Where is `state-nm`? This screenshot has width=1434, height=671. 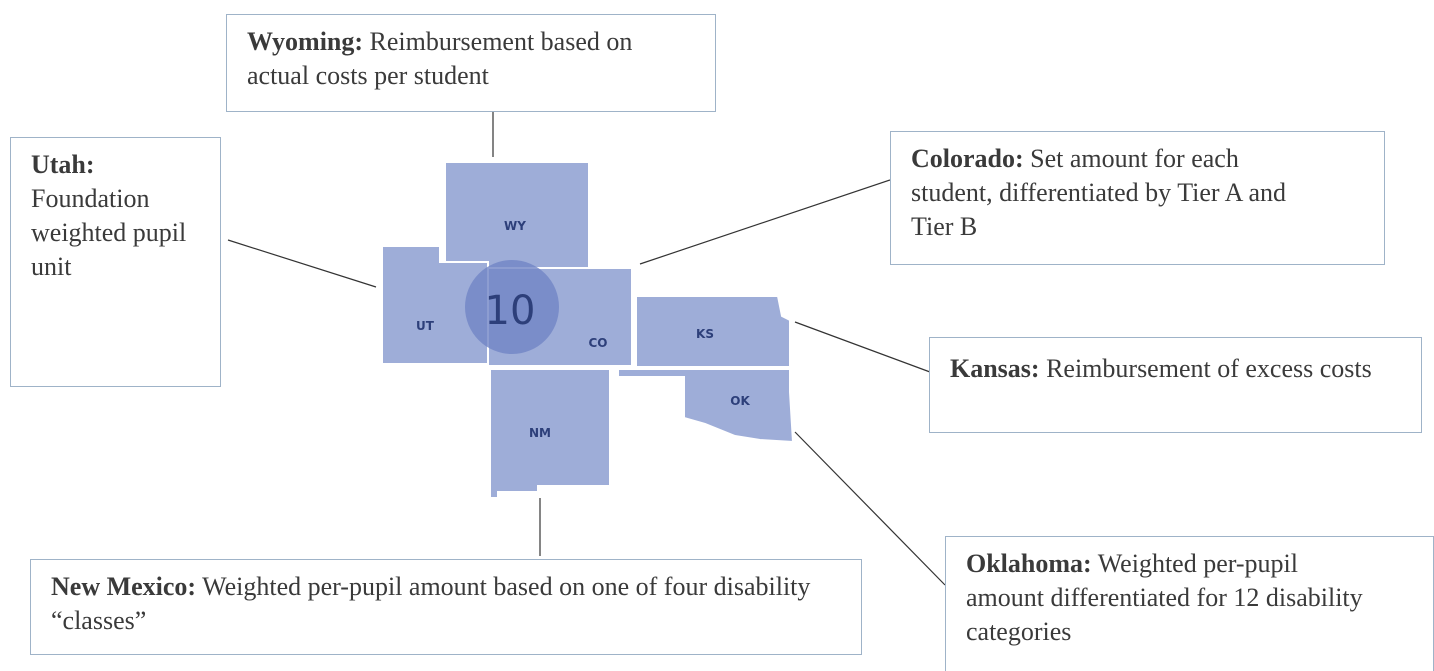
state-nm is located at coordinates (550, 433).